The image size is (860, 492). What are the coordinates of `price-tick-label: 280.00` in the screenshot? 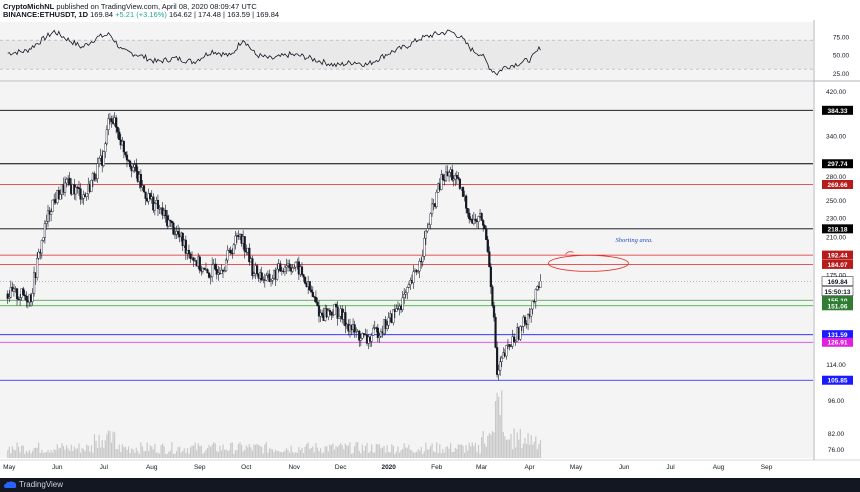 It's located at (836, 177).